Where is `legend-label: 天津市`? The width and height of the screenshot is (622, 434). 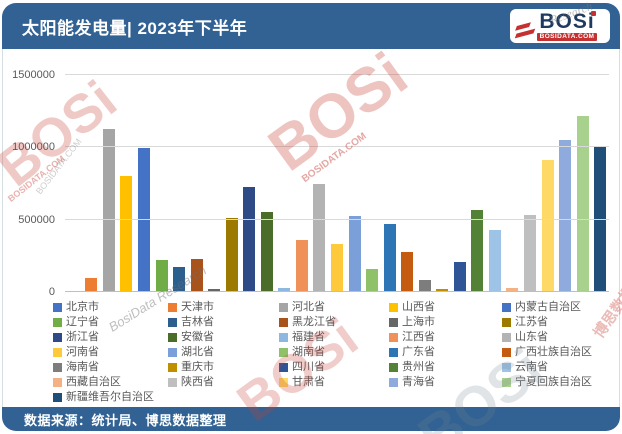
legend-label: 天津市 is located at coordinates (197, 307).